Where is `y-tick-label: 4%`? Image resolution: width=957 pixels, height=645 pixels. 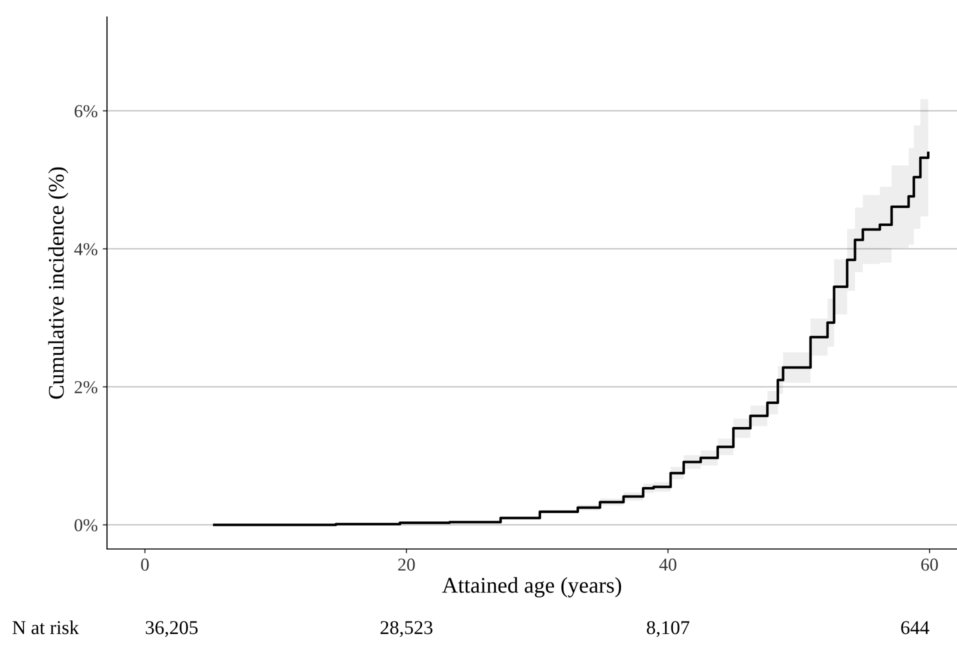 y-tick-label: 4% is located at coordinates (86, 249).